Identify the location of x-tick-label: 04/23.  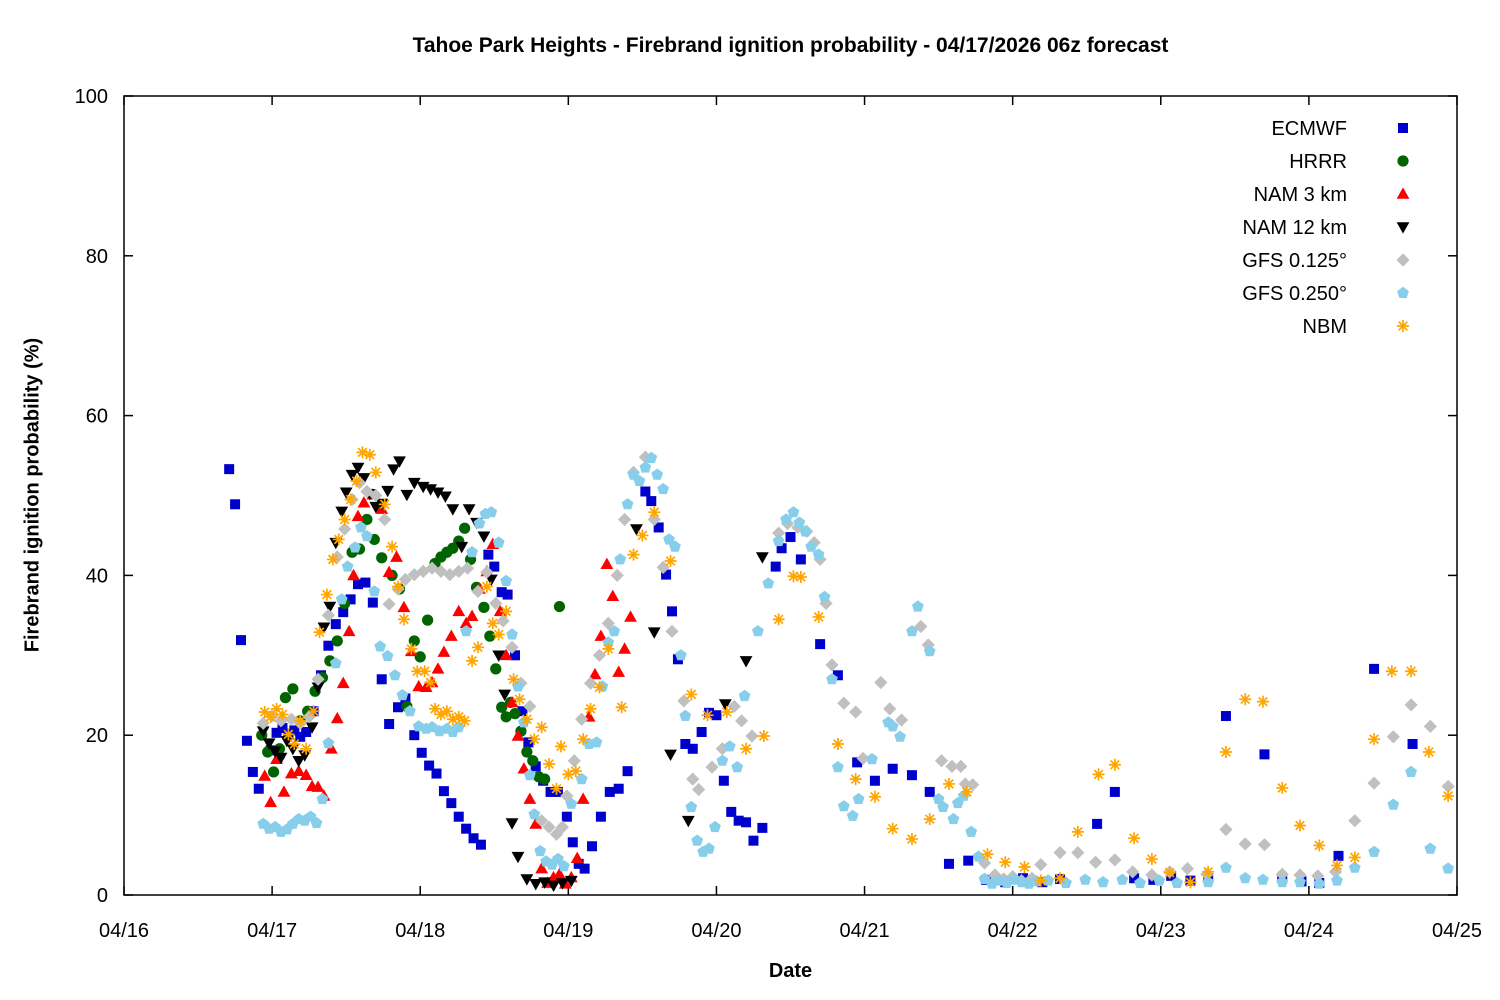
(1161, 931).